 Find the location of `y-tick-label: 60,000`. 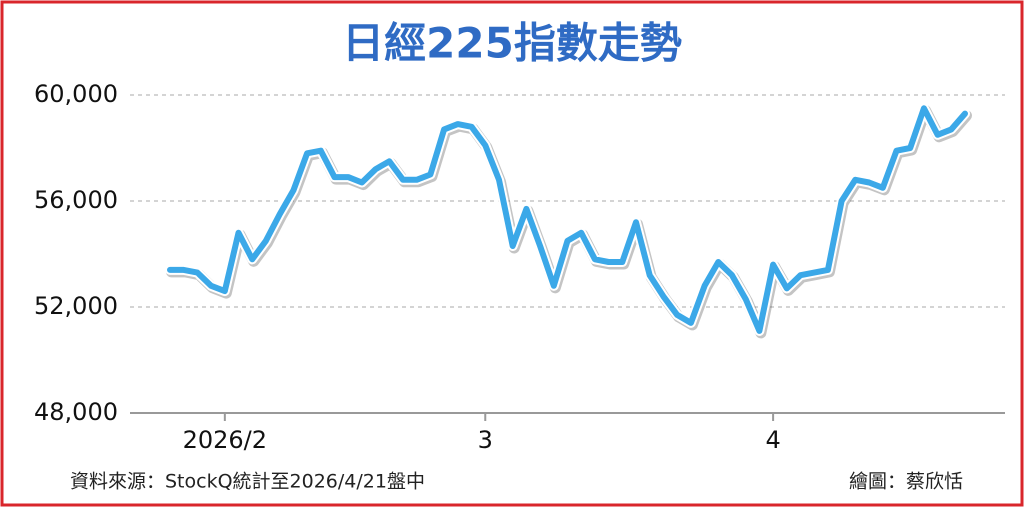

y-tick-label: 60,000 is located at coordinates (76, 94).